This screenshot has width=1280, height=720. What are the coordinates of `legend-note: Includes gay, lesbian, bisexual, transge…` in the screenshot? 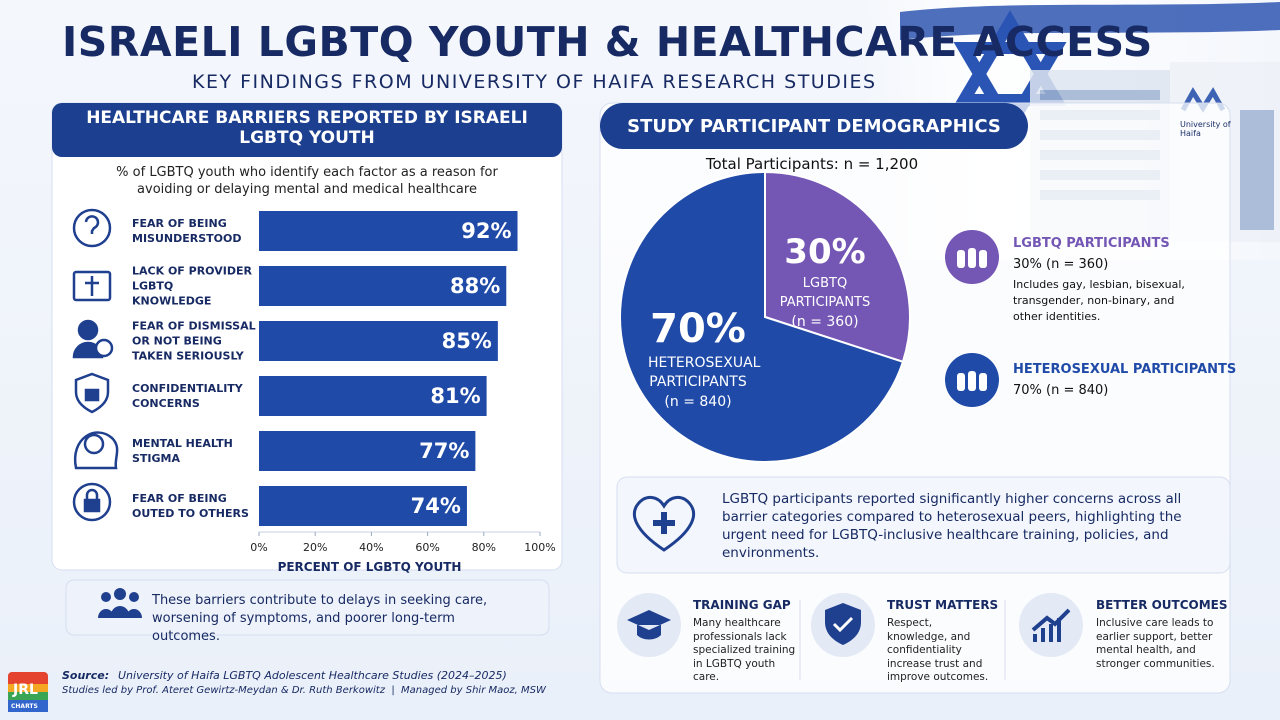 It's located at (1099, 300).